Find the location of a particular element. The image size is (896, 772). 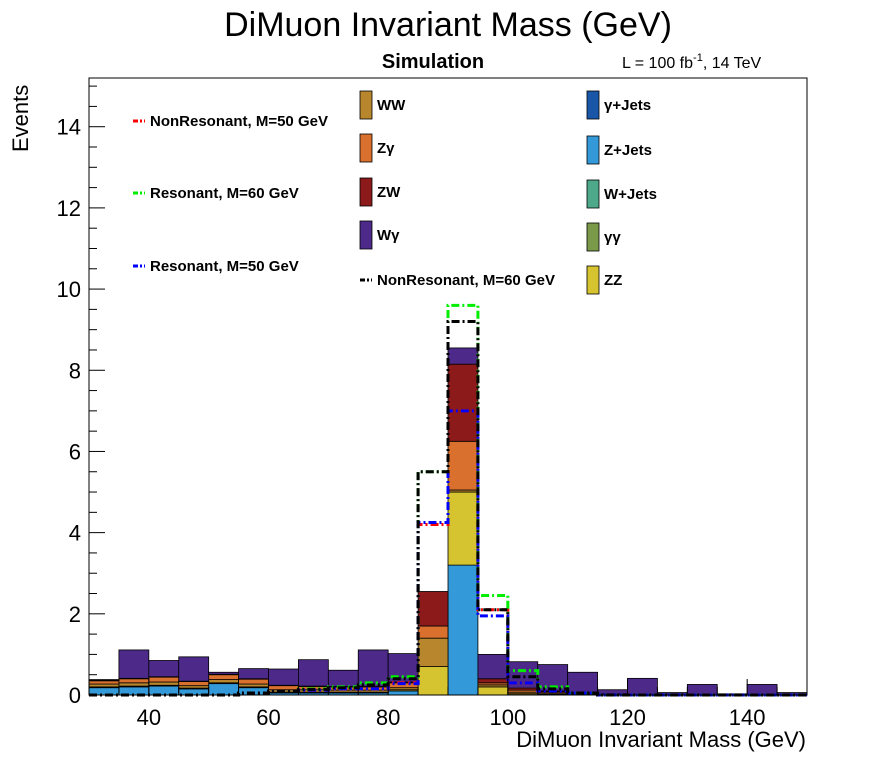

legend-swatch-gammagamma is located at coordinates (593, 237).